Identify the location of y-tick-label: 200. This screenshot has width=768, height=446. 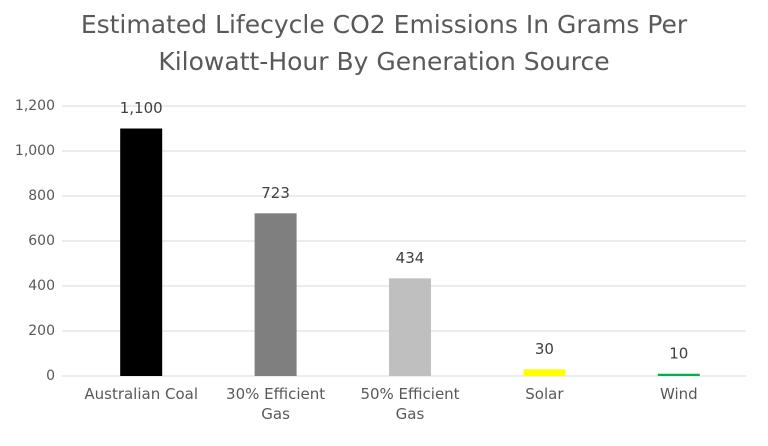
(41, 331).